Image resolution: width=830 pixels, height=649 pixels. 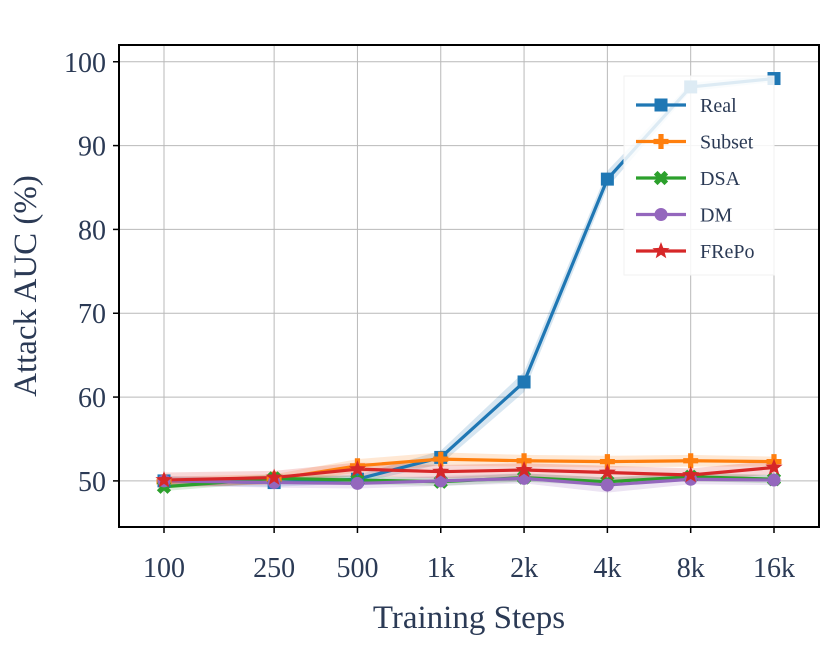 I want to click on legend-marker-subset, so click(x=661, y=141).